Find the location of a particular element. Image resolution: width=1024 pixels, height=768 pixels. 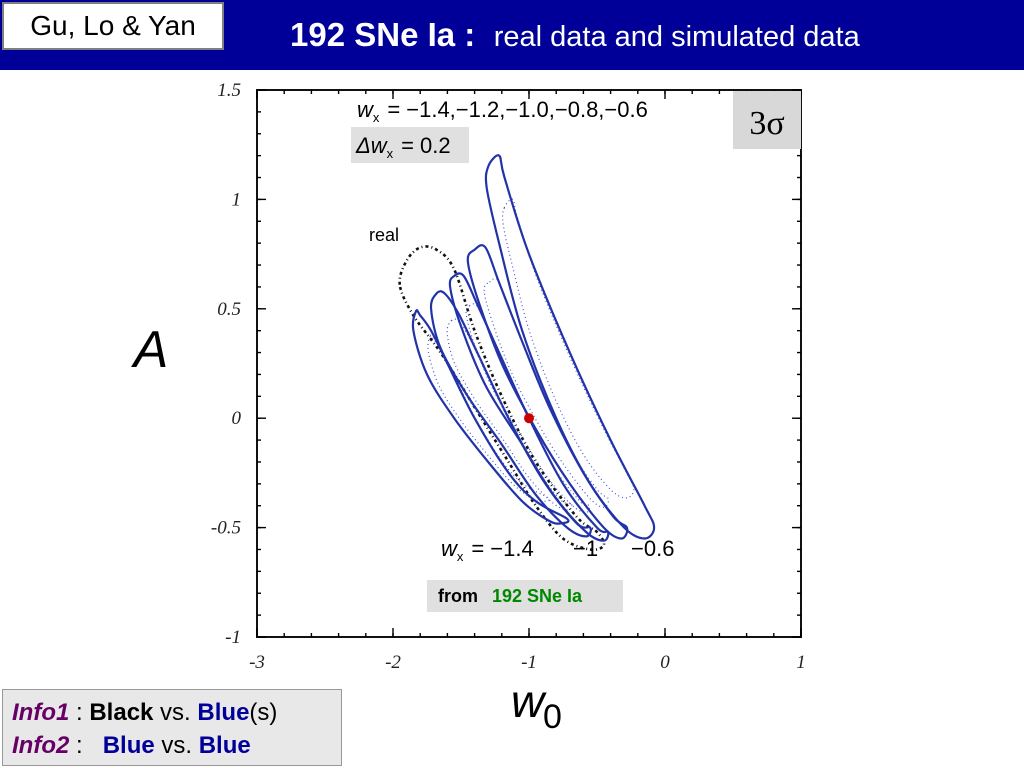

real-label: real is located at coordinates (384, 235).